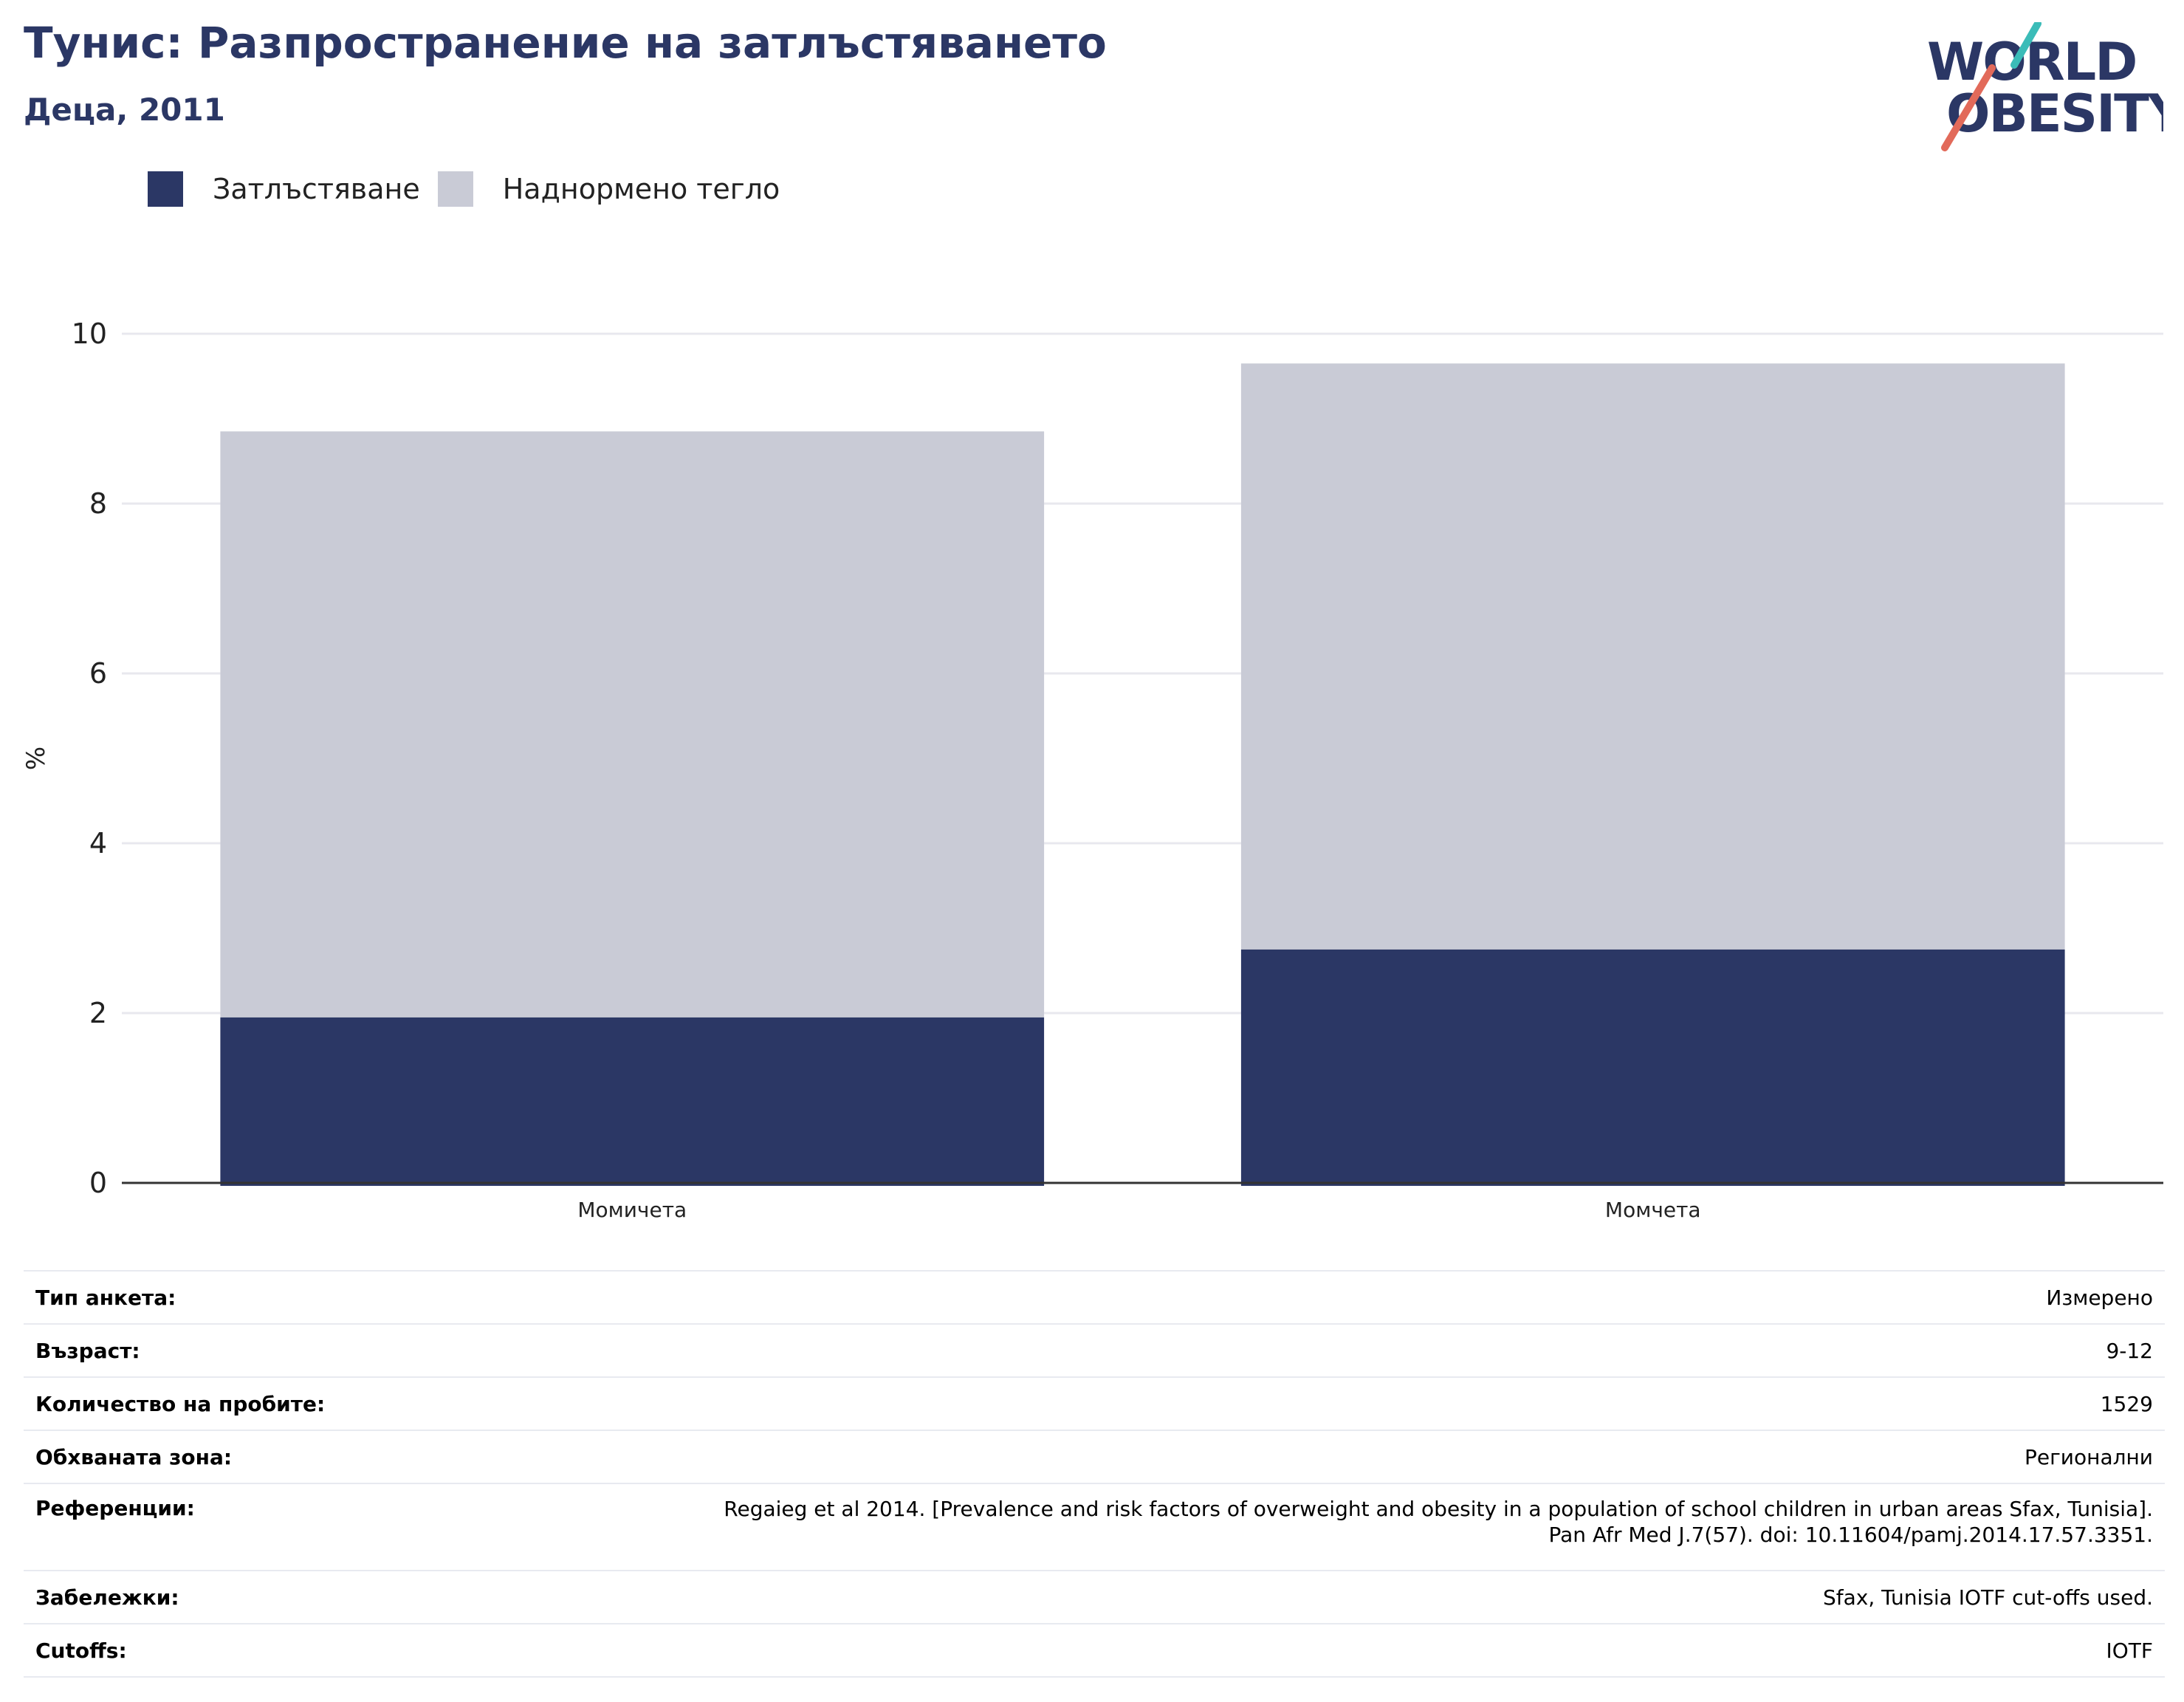 This screenshot has width=2184, height=1702. What do you see at coordinates (1968, 107) in the screenshot?
I see `logo-coral-slash` at bounding box center [1968, 107].